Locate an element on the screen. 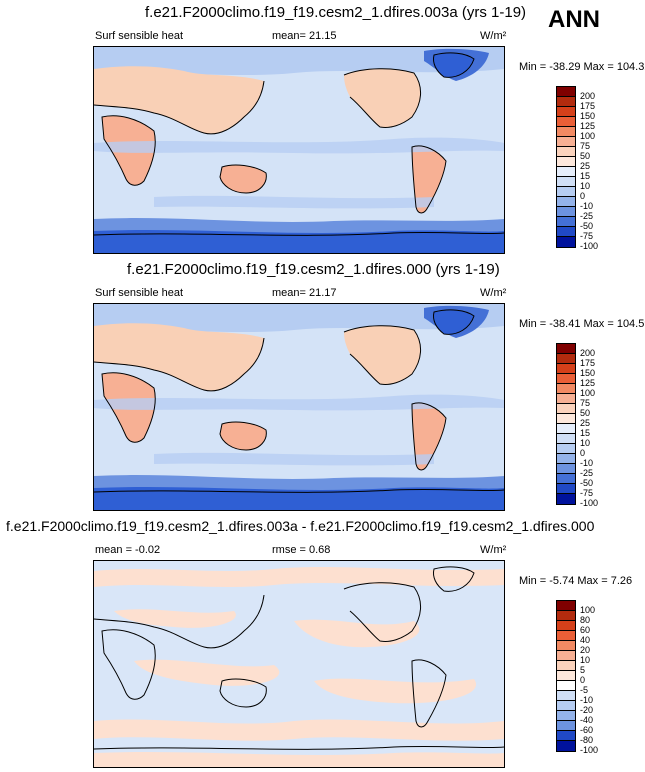 This screenshot has height=772, width=645. panel-1-units: W/m² is located at coordinates (493, 36).